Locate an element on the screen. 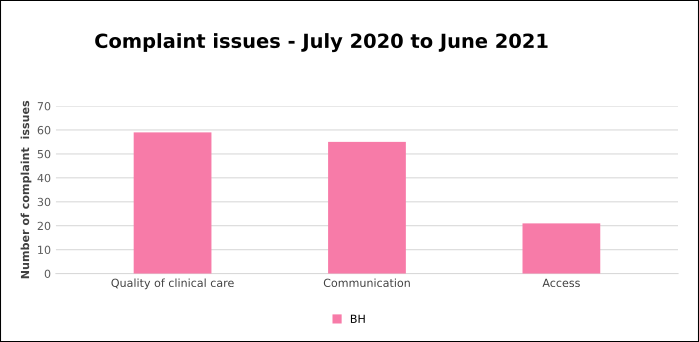  legend-label: BH is located at coordinates (357, 318).